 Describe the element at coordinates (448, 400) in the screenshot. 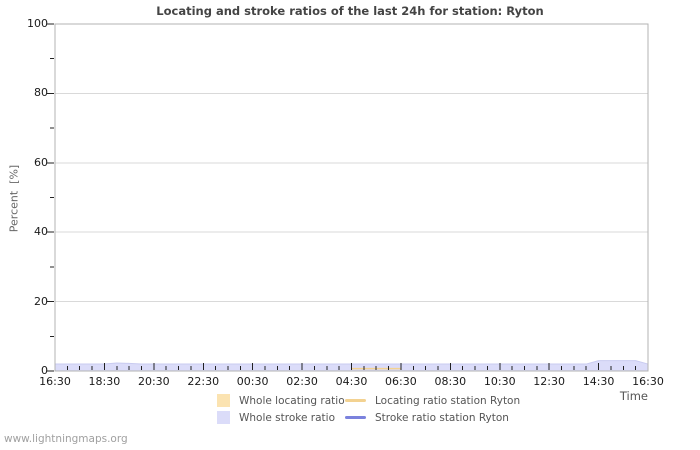

I see `legend-label: Locating ratio station Ryton` at that location.